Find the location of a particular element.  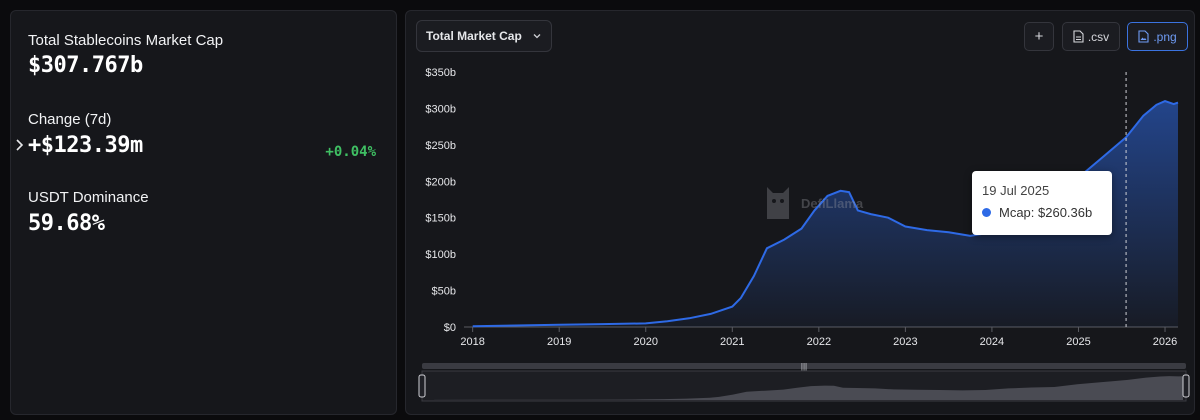

slider-left-handle is located at coordinates (422, 386).